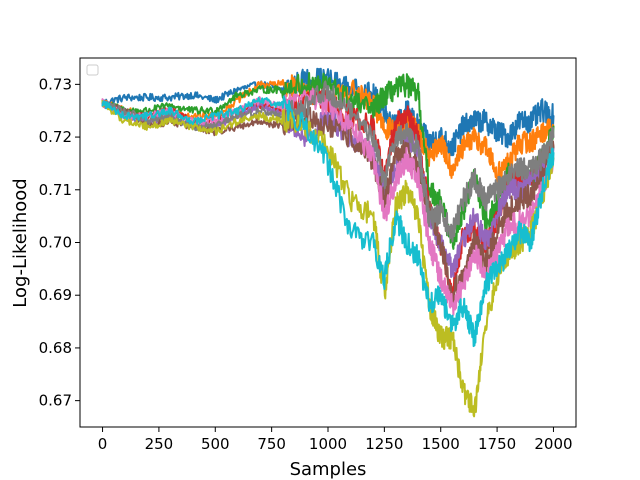  What do you see at coordinates (55, 137) in the screenshot?
I see `y-tick-label: 0.72` at bounding box center [55, 137].